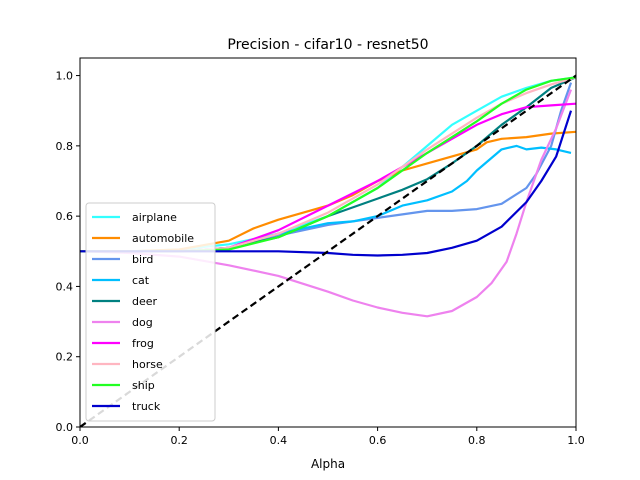 The image size is (640, 480). Describe the element at coordinates (378, 440) in the screenshot. I see `x-tick-label: 0.6` at that location.